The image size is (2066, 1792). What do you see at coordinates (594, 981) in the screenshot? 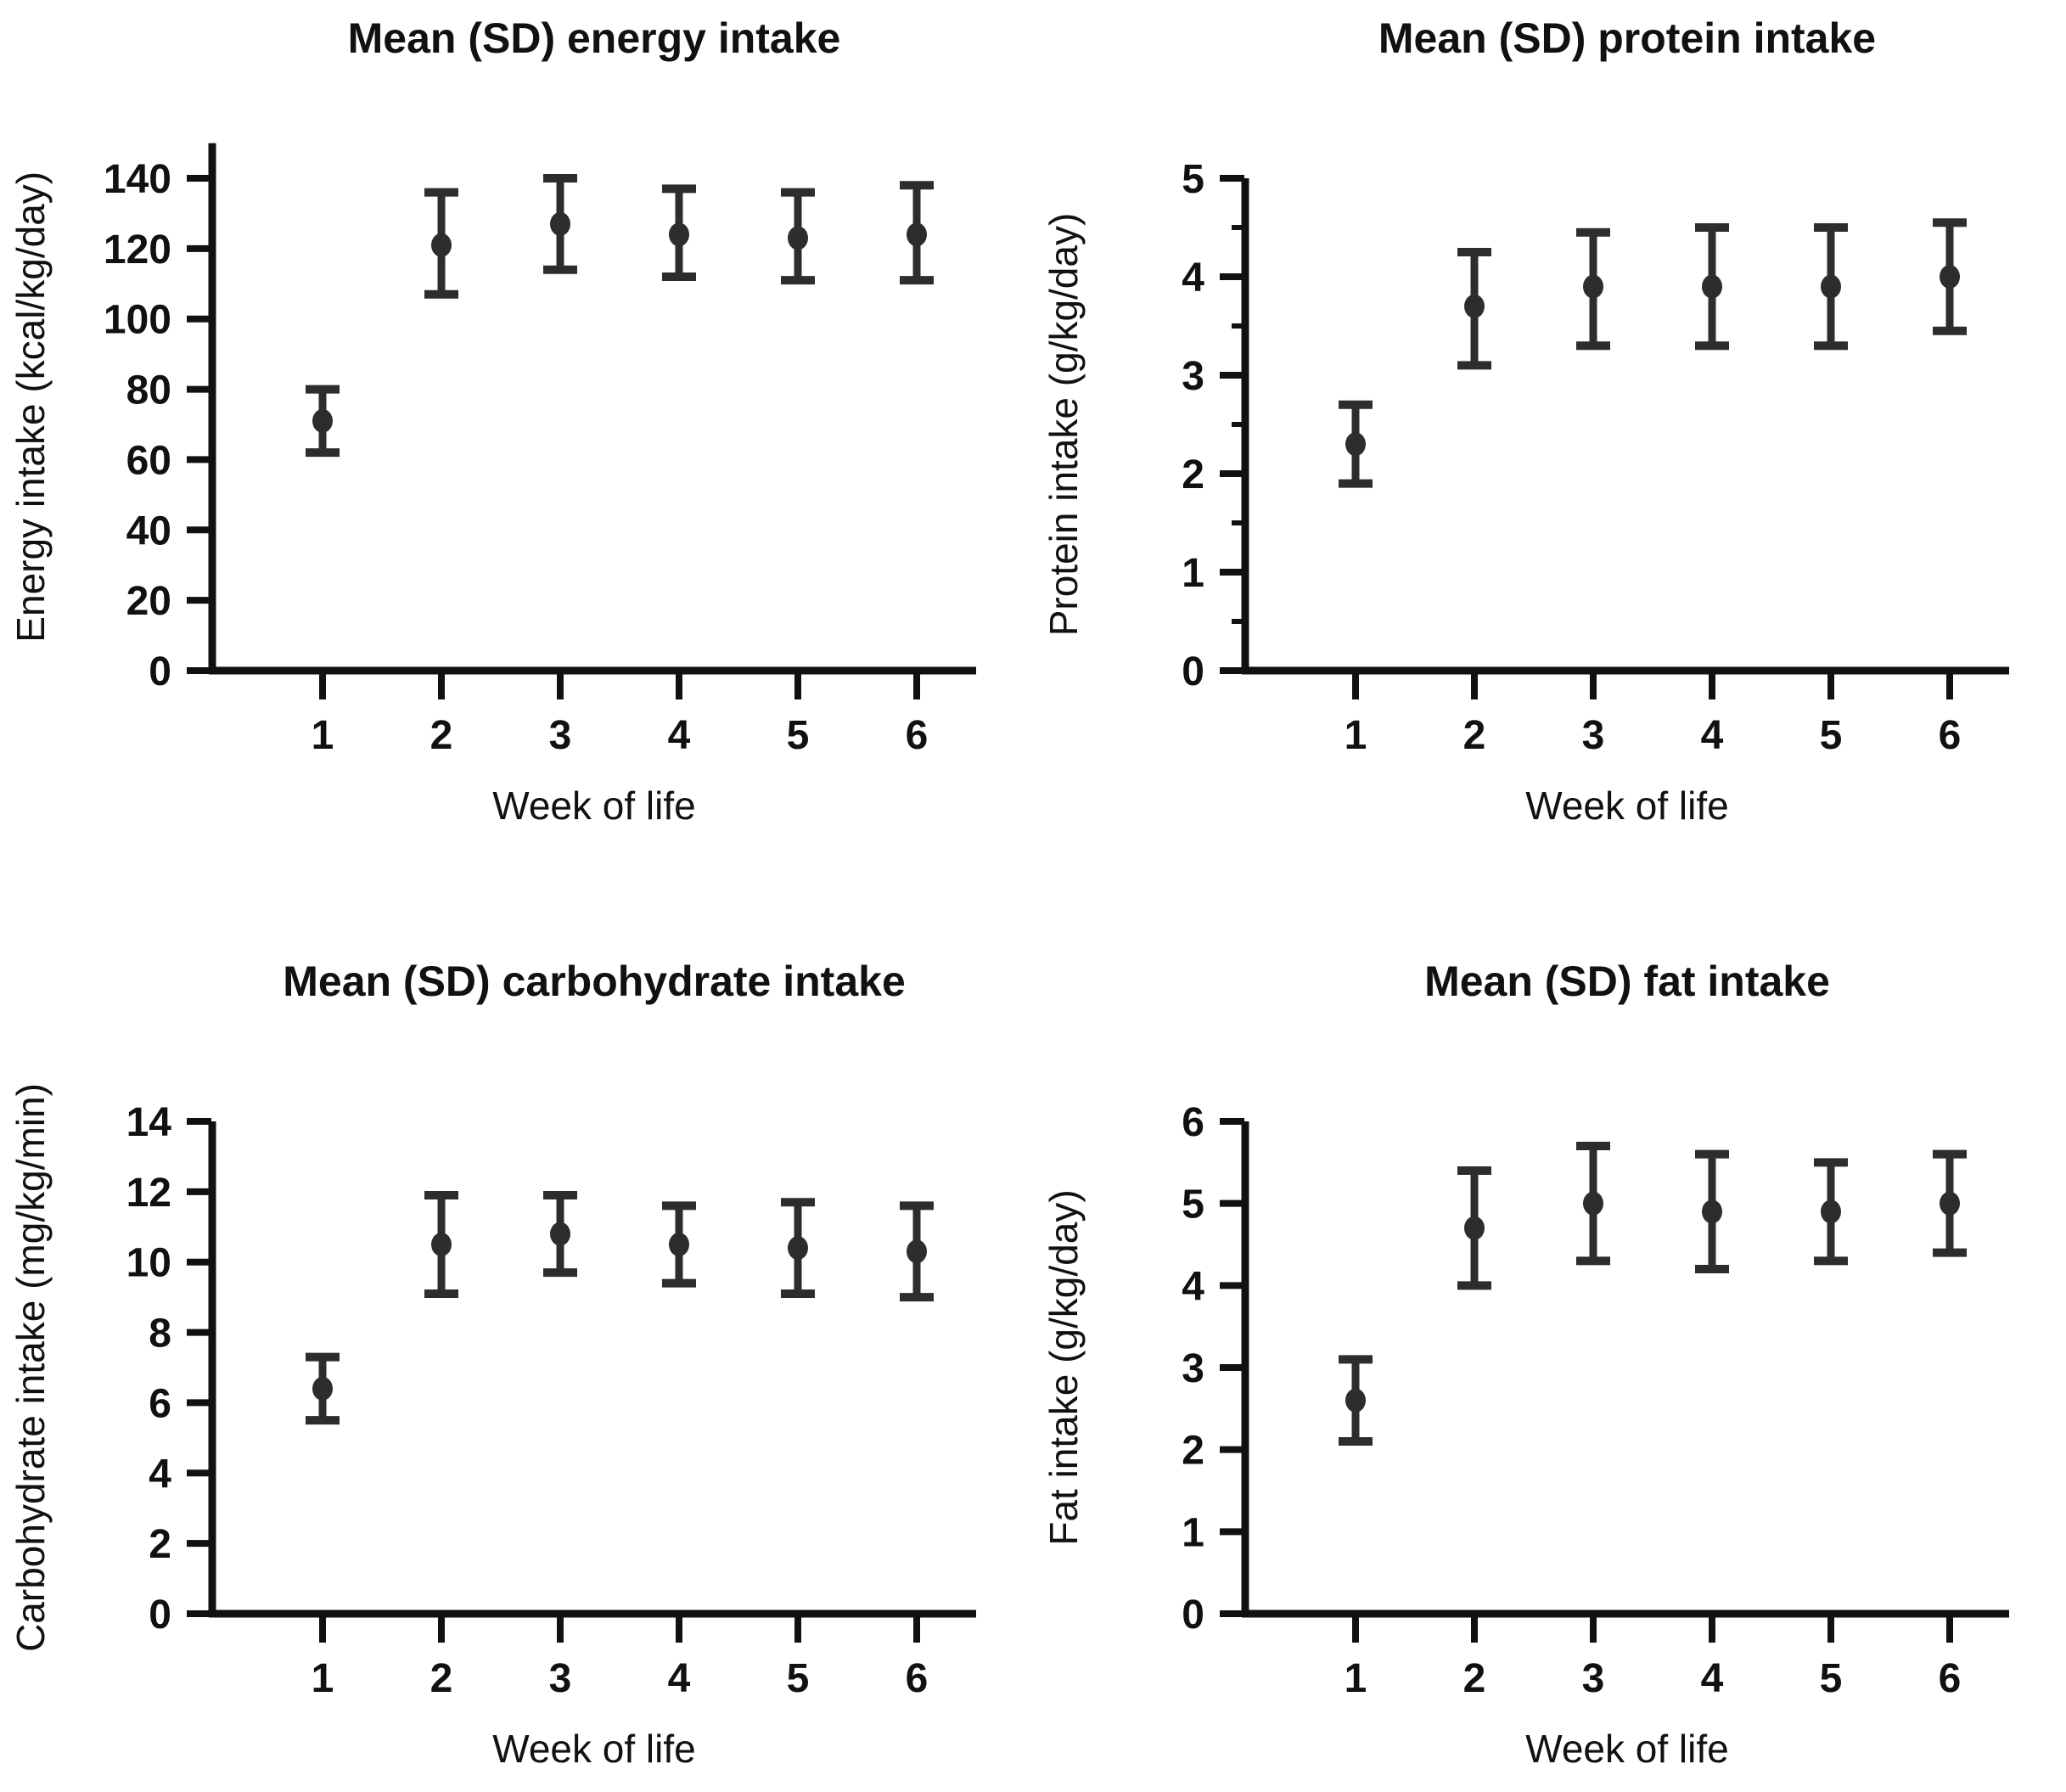
I see `chart-title: Mean (SD) carbohydrate intake` at bounding box center [594, 981].